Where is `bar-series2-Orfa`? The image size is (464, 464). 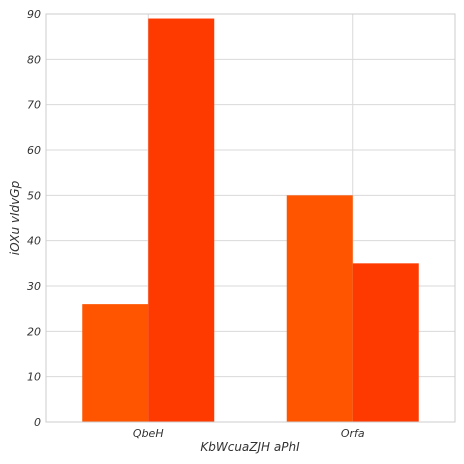
bar-series2-Orfa is located at coordinates (385, 342).